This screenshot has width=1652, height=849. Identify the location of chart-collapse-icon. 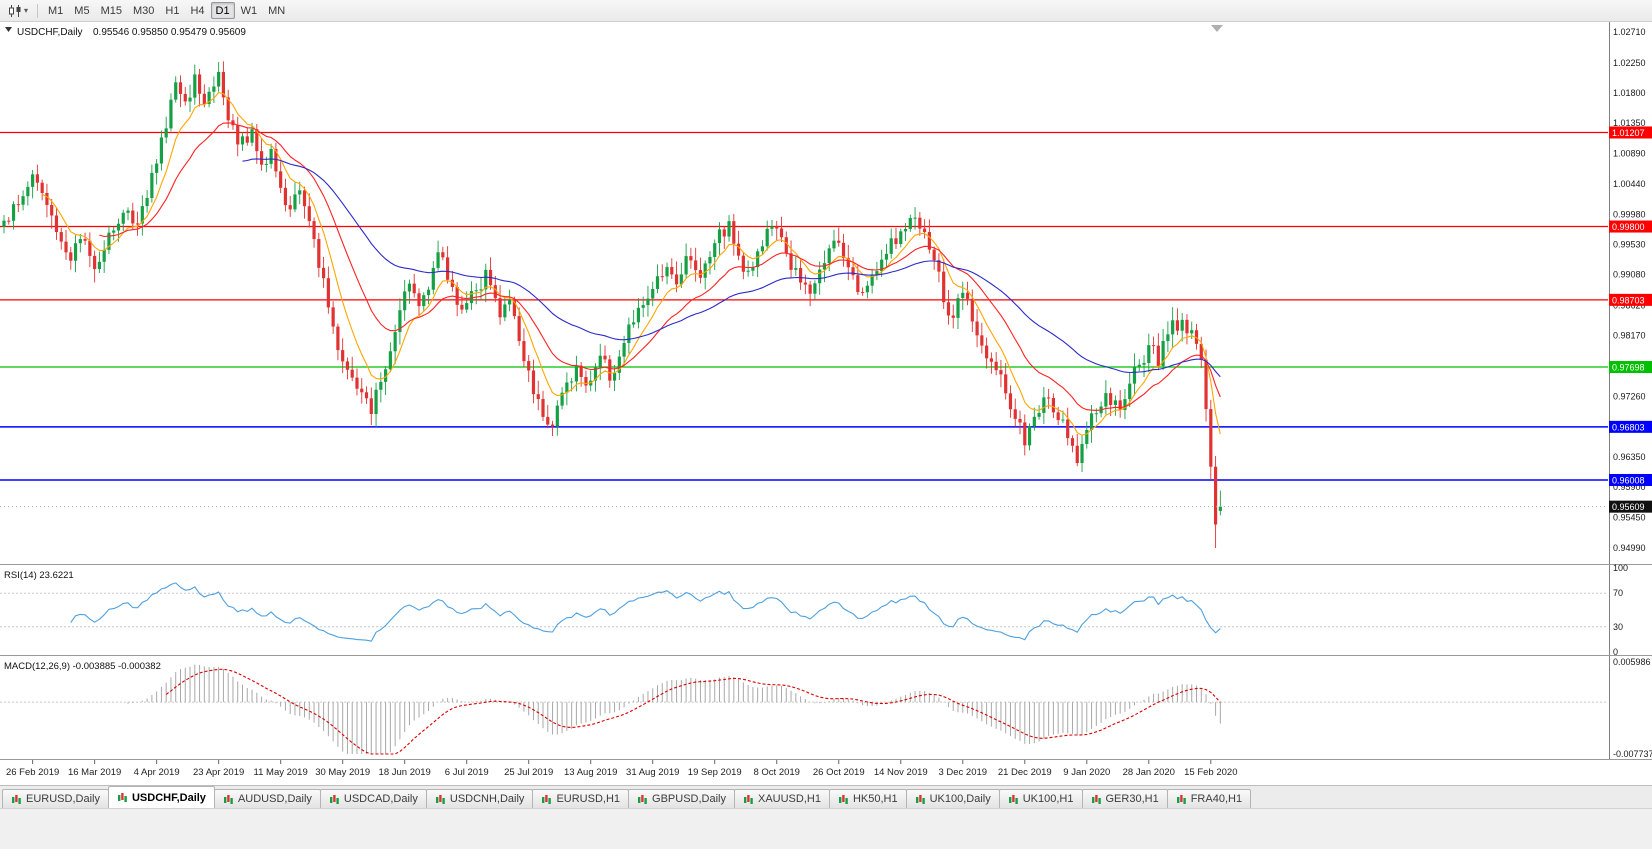
(8, 29).